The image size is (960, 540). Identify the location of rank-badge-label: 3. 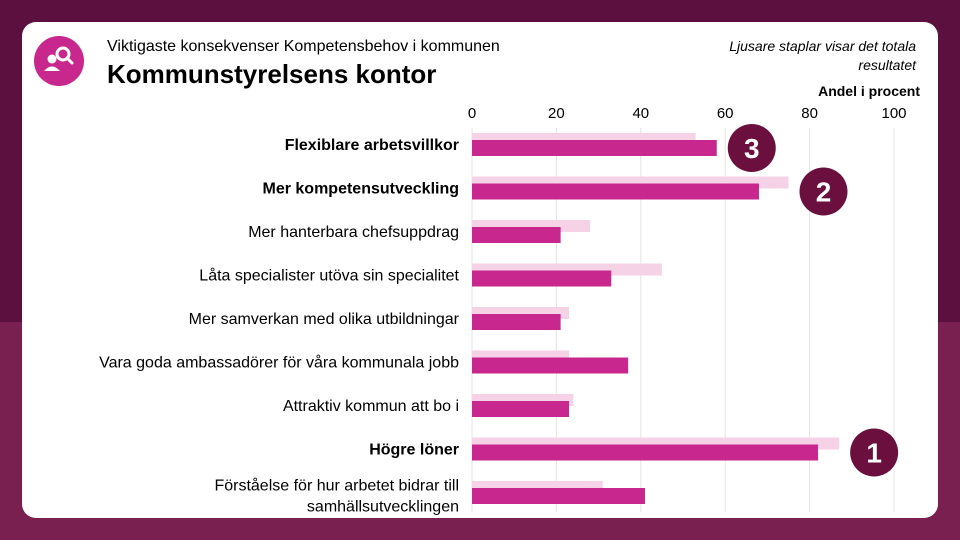
(752, 148).